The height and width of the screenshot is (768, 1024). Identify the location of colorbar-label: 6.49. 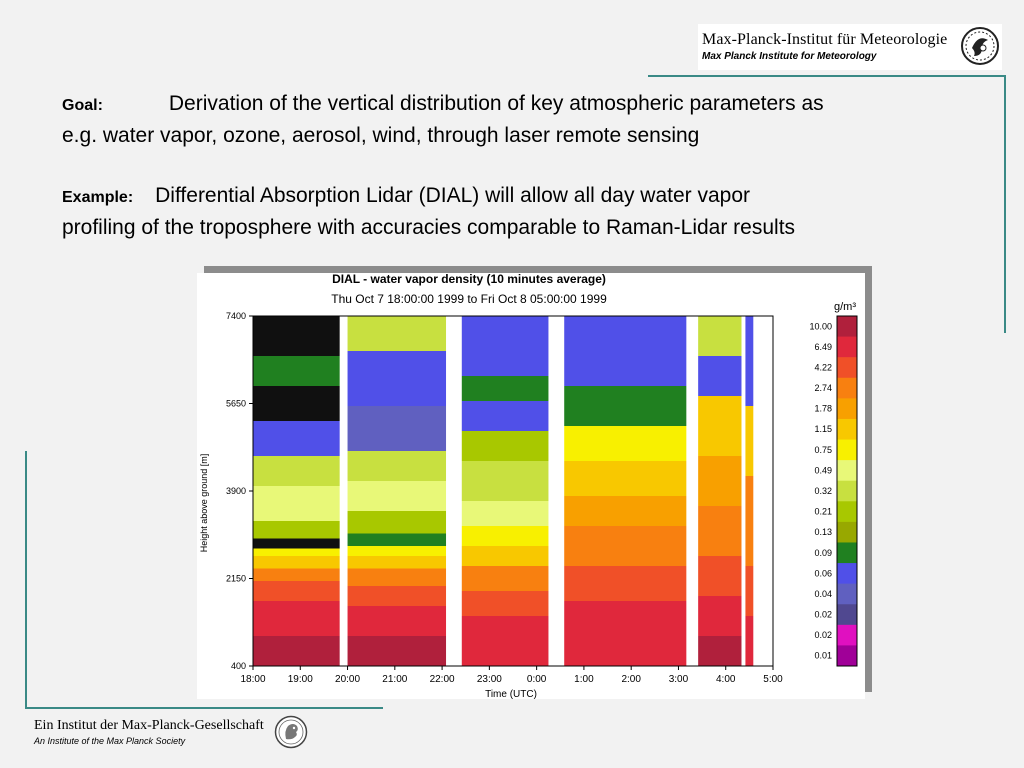
(823, 347).